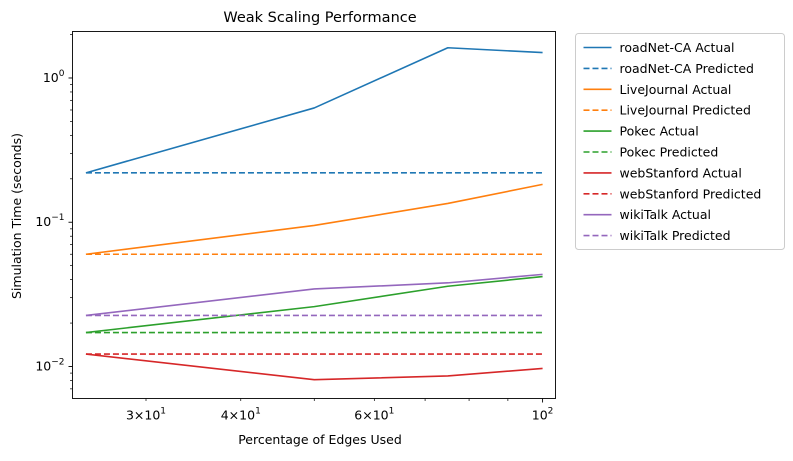 Image resolution: width=793 pixels, height=461 pixels. I want to click on legend-label: LiveJournal Predicted, so click(685, 110).